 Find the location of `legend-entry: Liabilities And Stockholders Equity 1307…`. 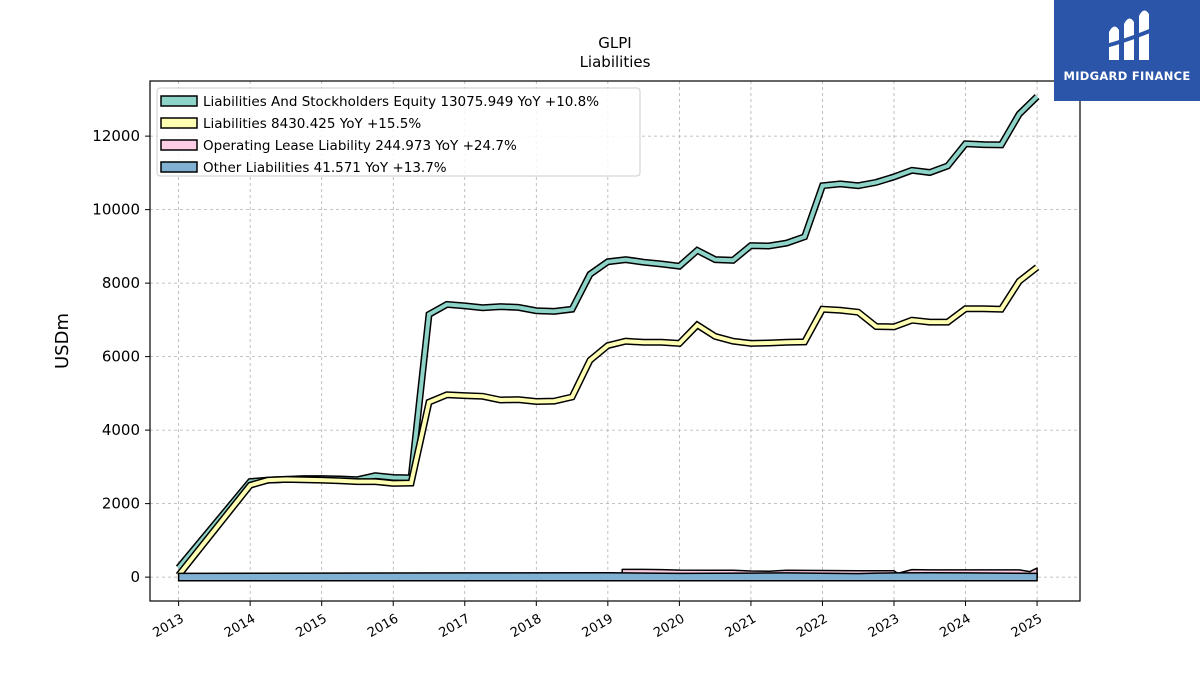

legend-entry: Liabilities And Stockholders Equity 1307… is located at coordinates (401, 102).